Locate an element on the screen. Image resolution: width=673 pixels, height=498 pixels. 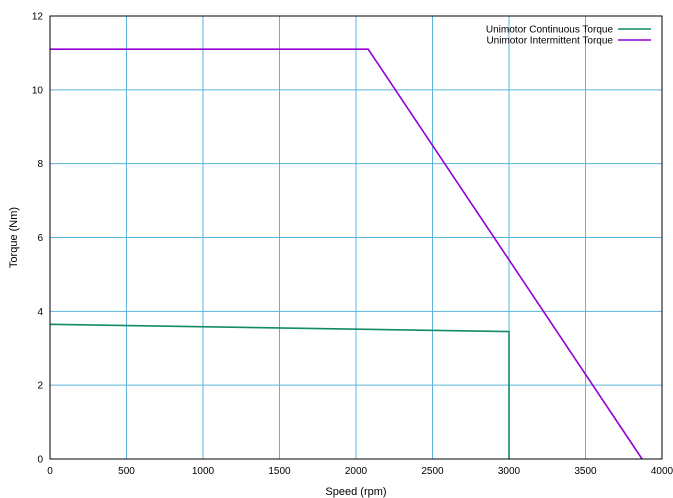
x-tick-labels: 0 500 1000 1500 2000 2500 3000 3500 4000 is located at coordinates (360, 471).